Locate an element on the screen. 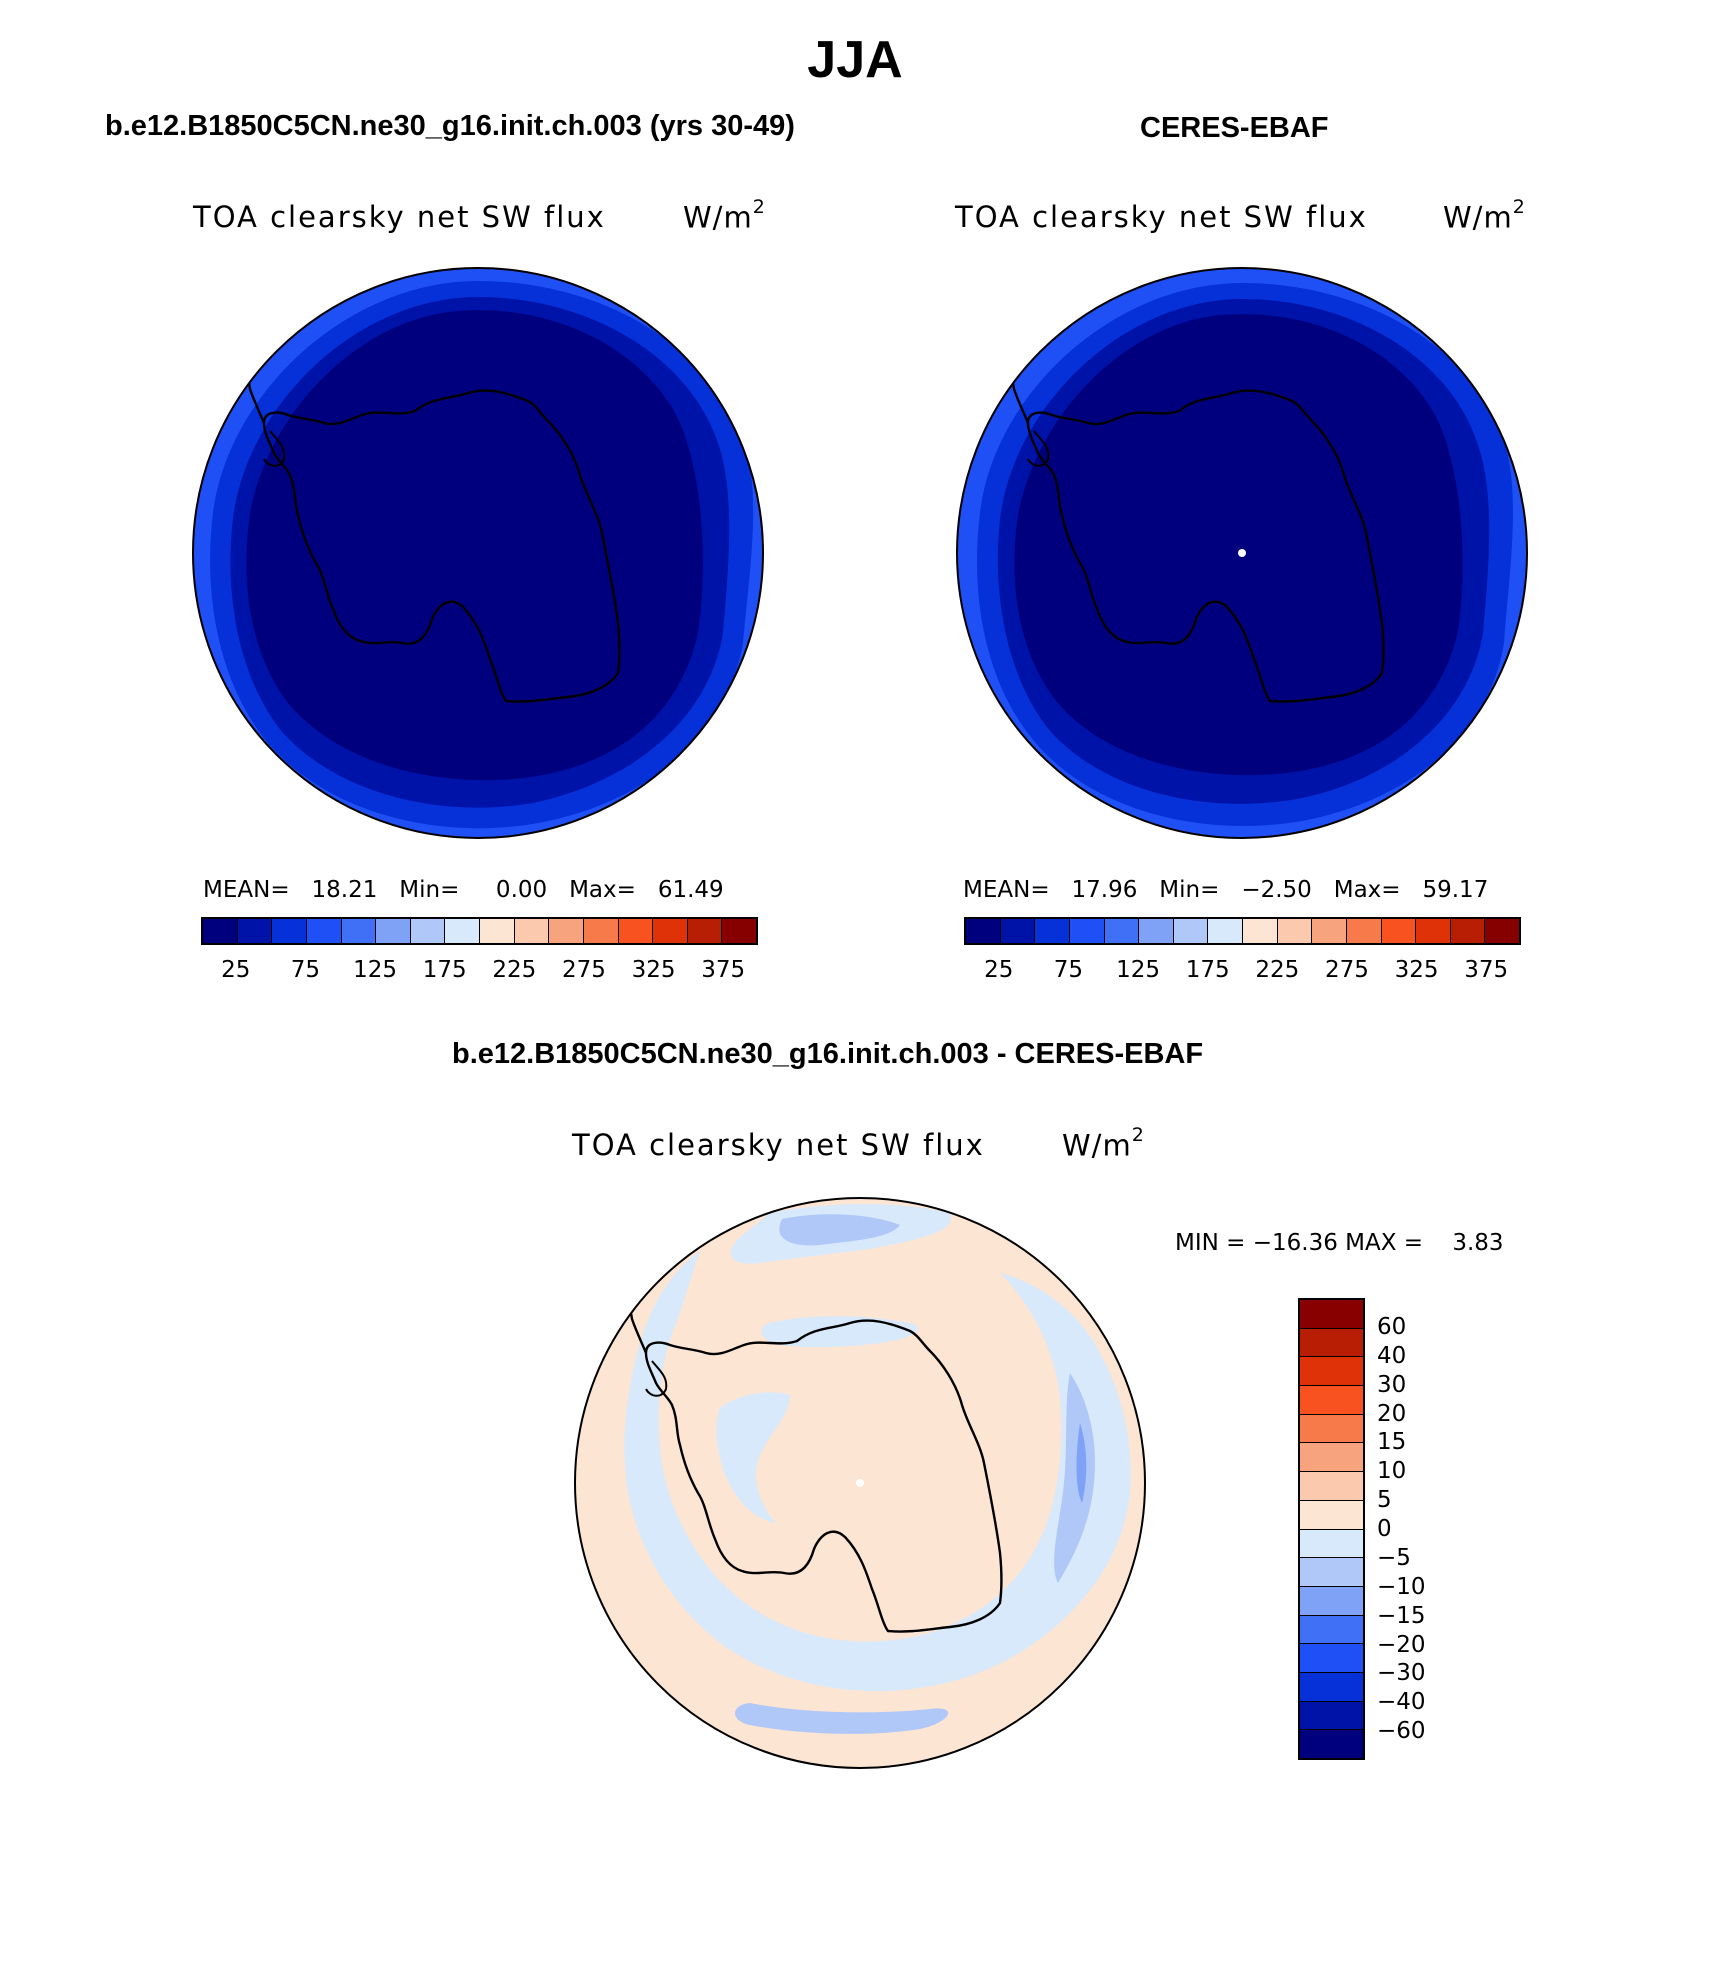 This screenshot has width=1710, height=1972. diff-fill-neg10 is located at coordinates (839, 1230).